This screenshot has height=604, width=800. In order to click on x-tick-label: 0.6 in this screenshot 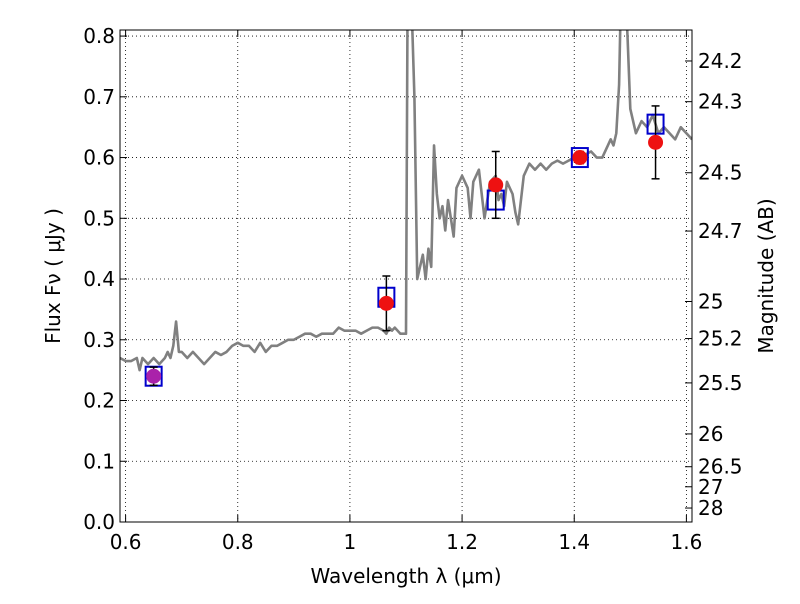, I will do `click(126, 542)`.